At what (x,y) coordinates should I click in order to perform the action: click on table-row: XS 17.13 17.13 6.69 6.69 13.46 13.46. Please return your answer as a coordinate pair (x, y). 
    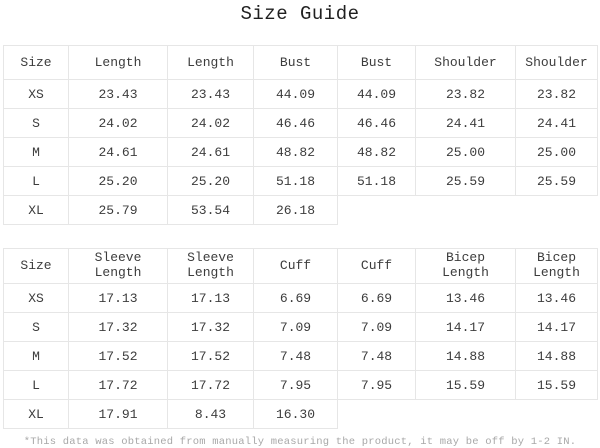
    Looking at the image, I should click on (300, 298).